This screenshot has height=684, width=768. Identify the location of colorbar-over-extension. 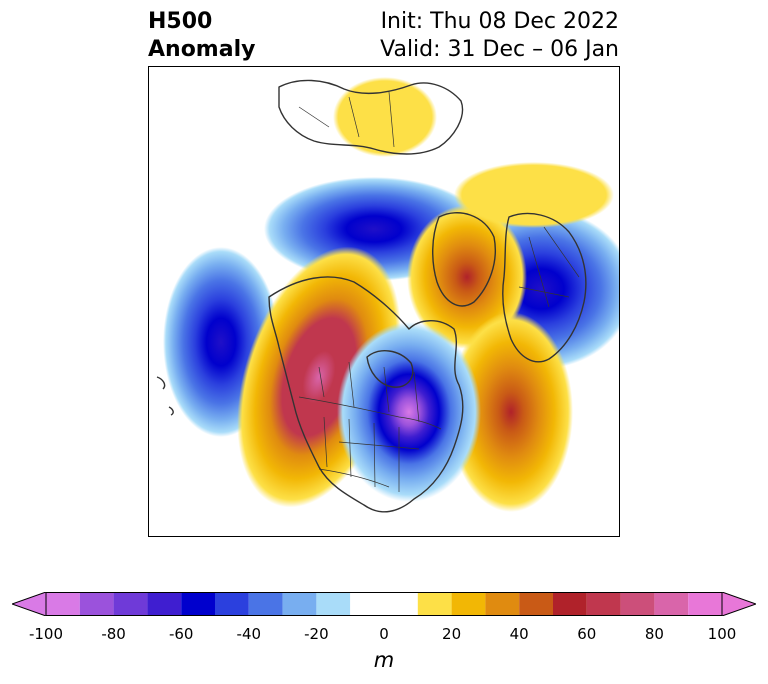
(738, 604).